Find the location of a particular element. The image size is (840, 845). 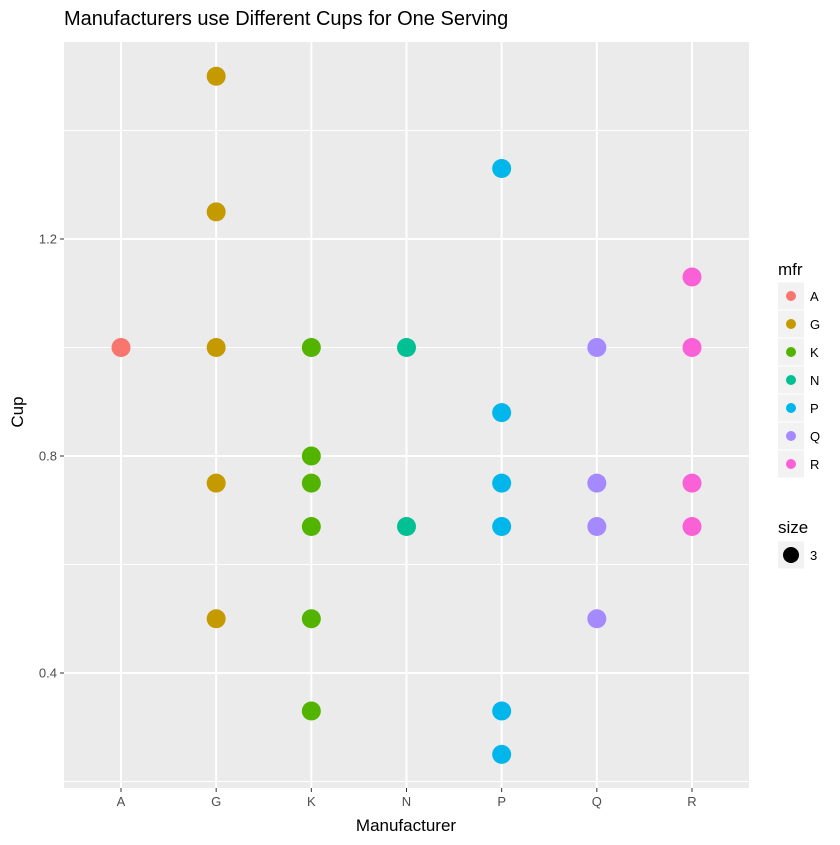

x-tick-label: G is located at coordinates (216, 801).